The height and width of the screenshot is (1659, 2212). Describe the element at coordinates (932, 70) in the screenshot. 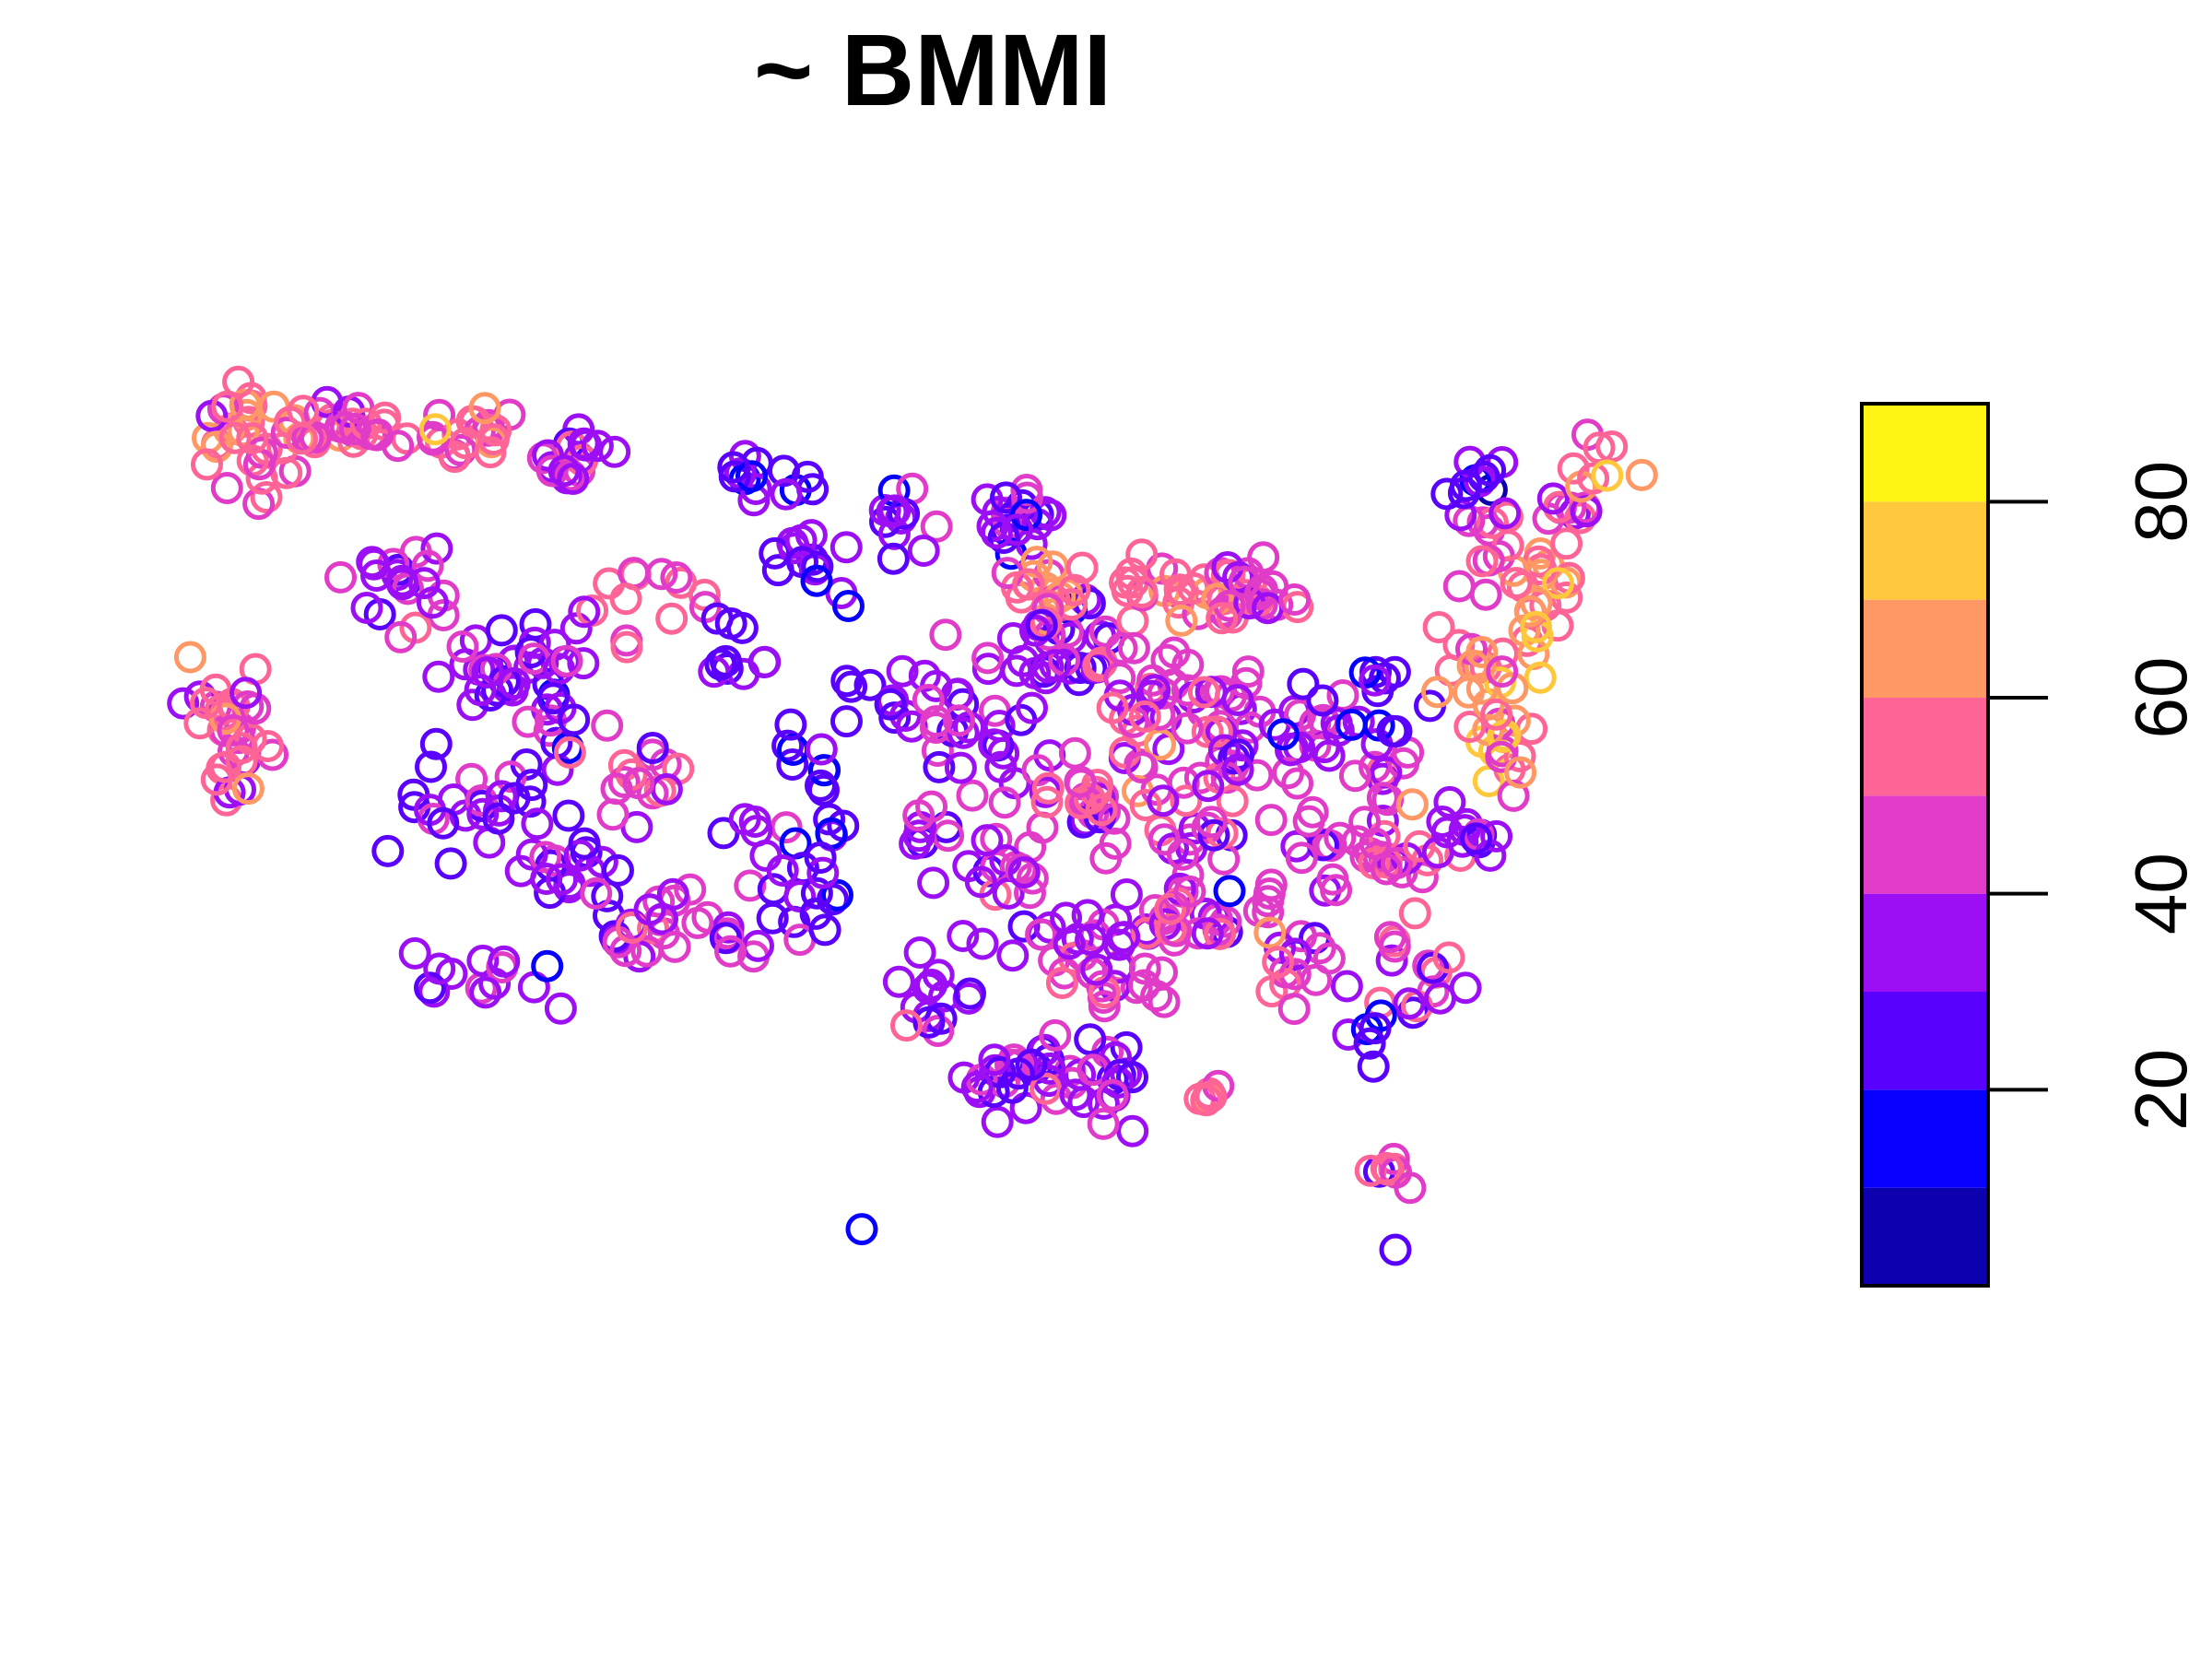

I see `plot-title: ~ BMMI` at that location.